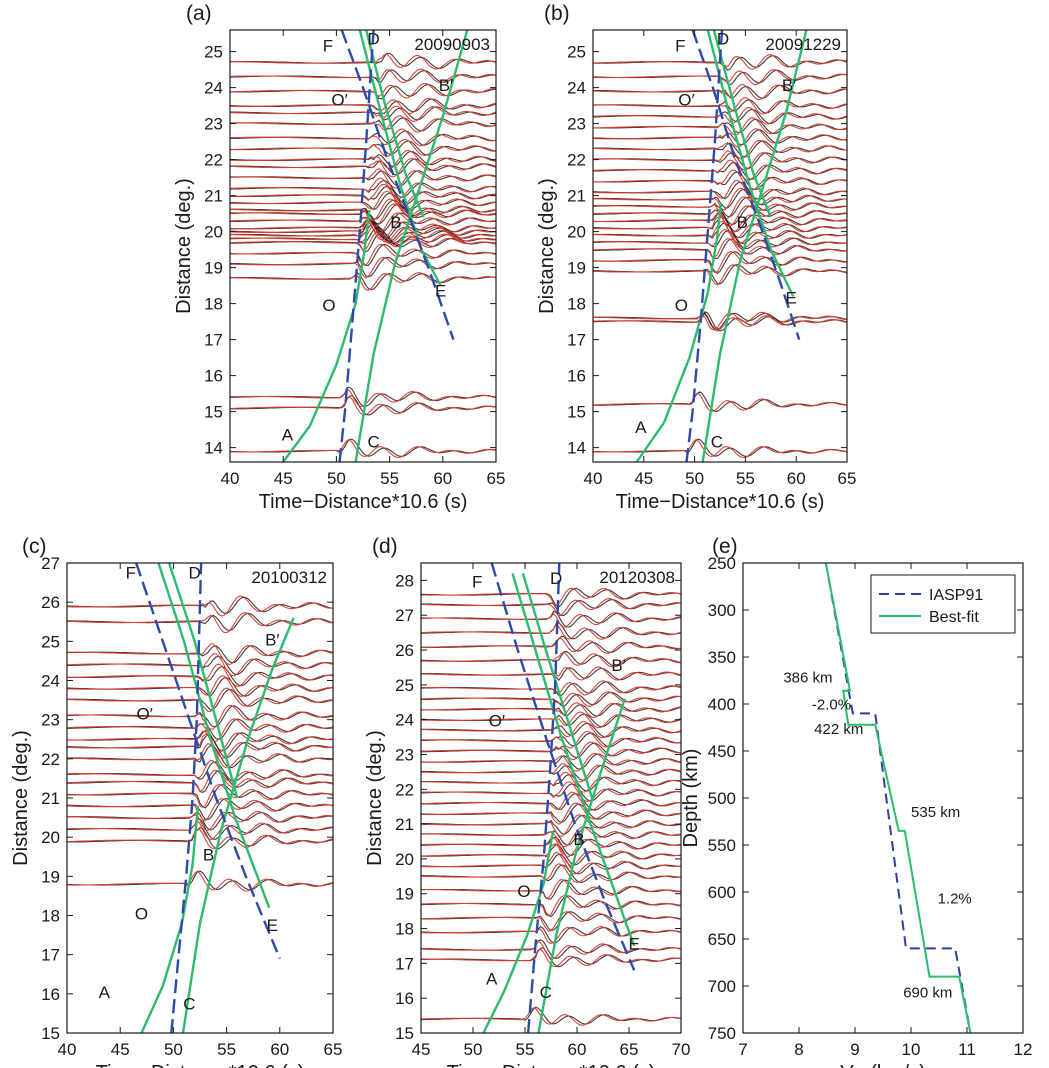  I want to click on y-tick-label: 15, so click(404, 1033).